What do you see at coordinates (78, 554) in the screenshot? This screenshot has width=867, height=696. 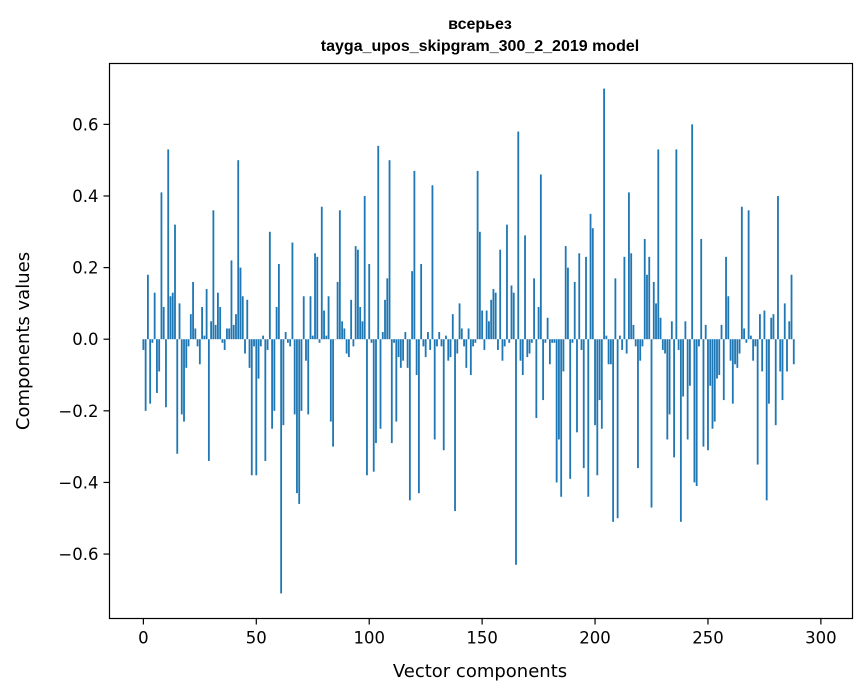 I see `y-tick-label: −0.6` at bounding box center [78, 554].